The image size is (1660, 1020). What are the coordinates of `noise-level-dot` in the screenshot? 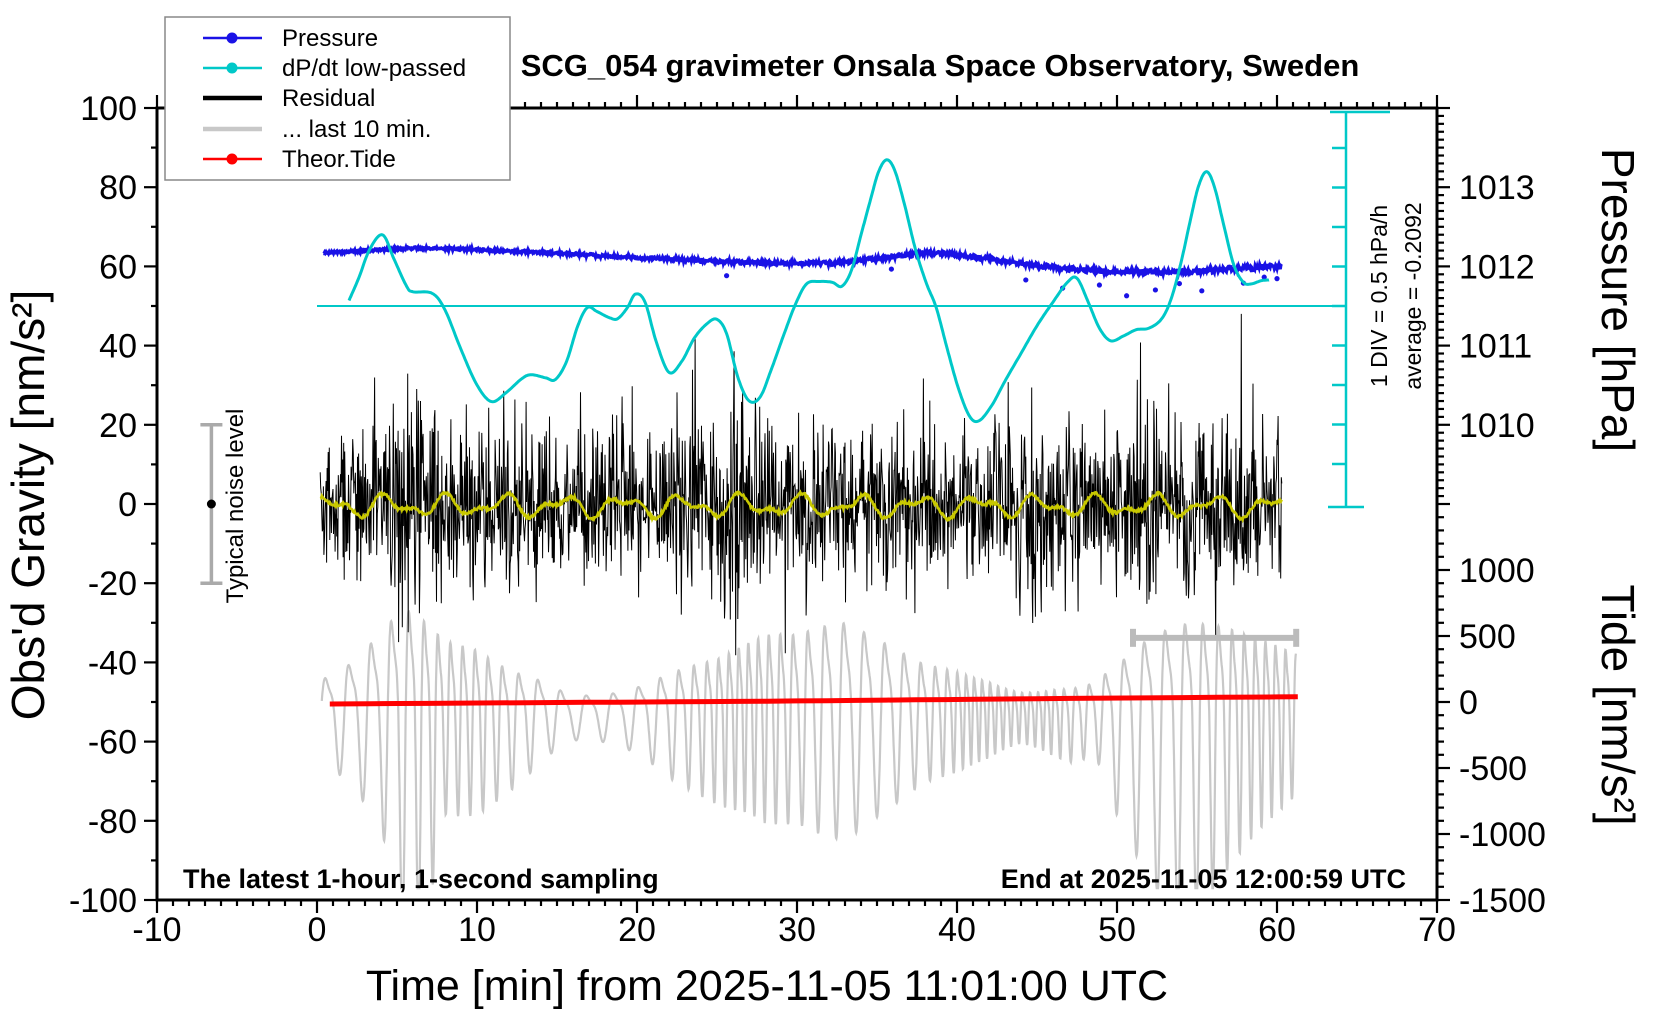 It's located at (211, 504).